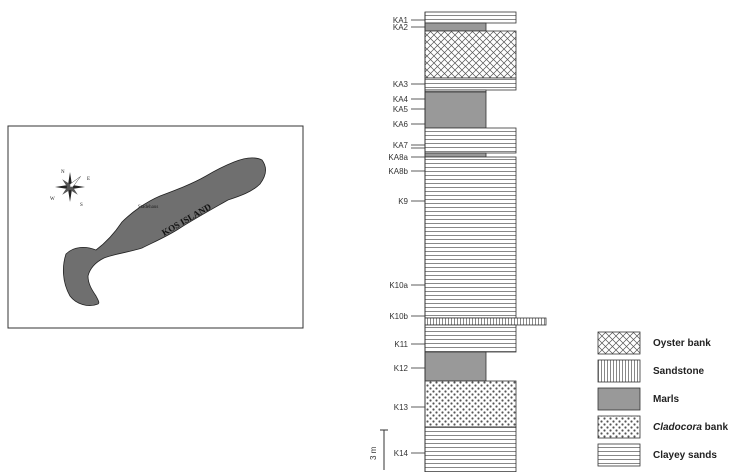  Describe the element at coordinates (401, 84) in the screenshot. I see `sample-label: KA3` at that location.